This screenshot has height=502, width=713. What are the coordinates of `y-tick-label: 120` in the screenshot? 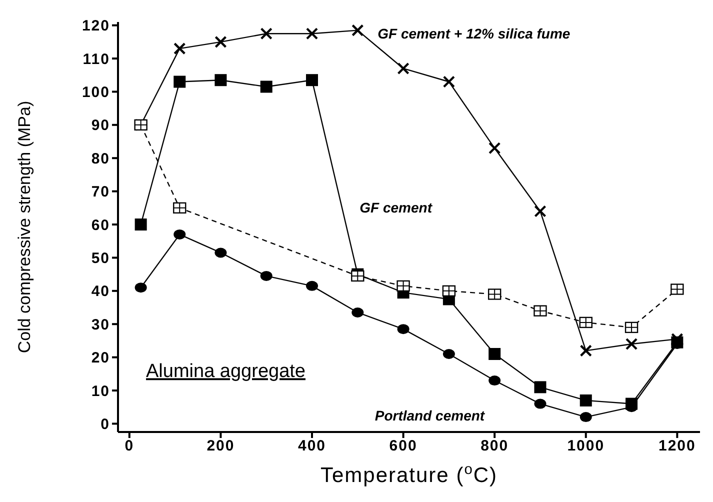 It's located at (96, 26).